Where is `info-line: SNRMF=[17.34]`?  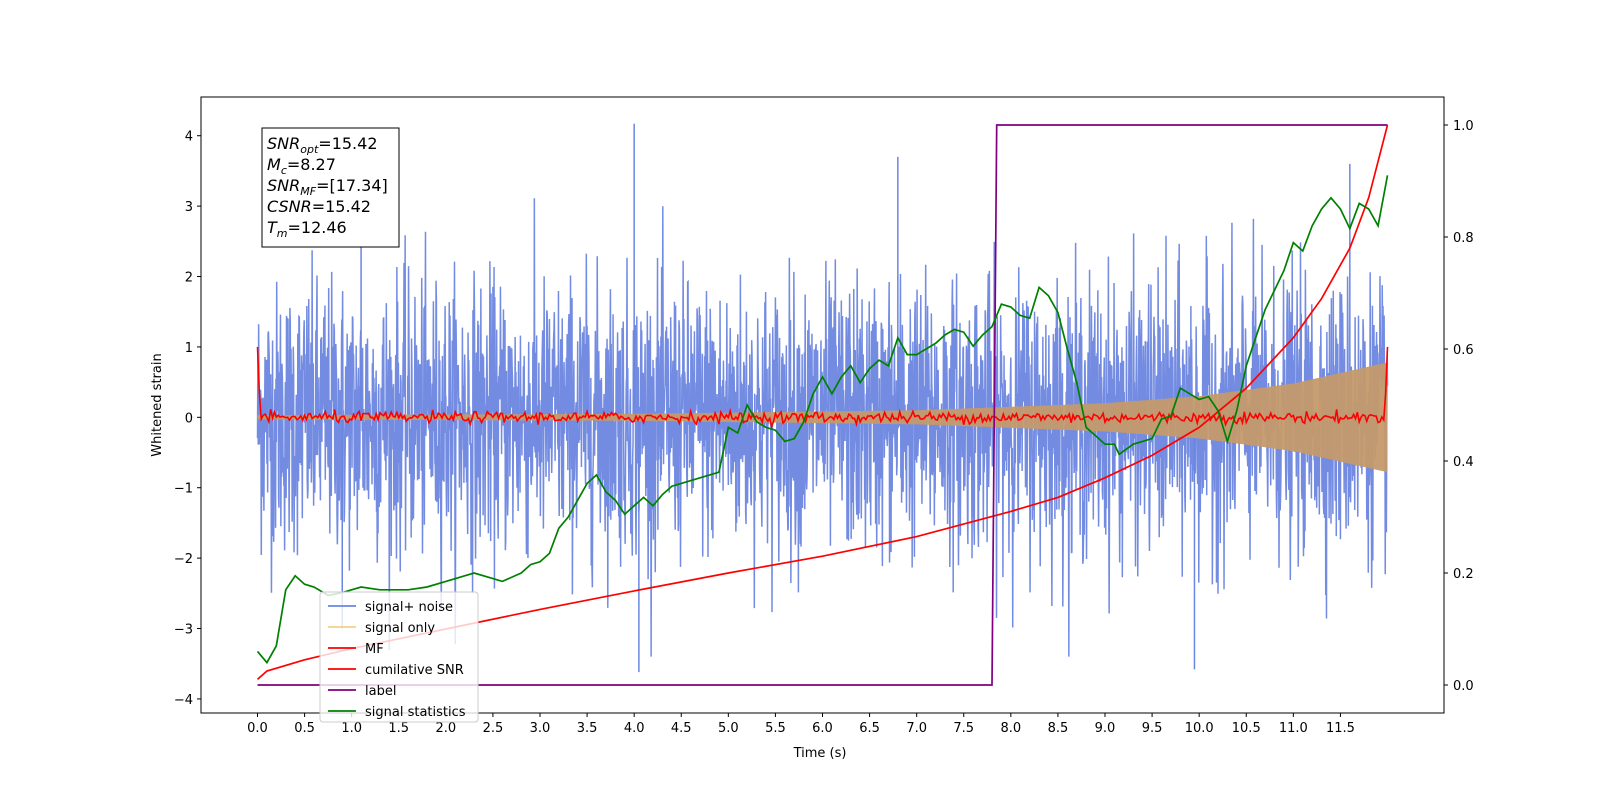 info-line: SNRMF=[17.34] is located at coordinates (327, 187).